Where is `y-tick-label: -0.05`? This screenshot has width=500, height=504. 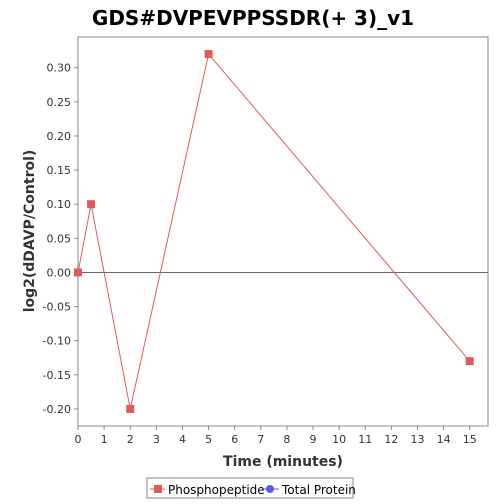
y-tick-label: -0.05 is located at coordinates (57, 307).